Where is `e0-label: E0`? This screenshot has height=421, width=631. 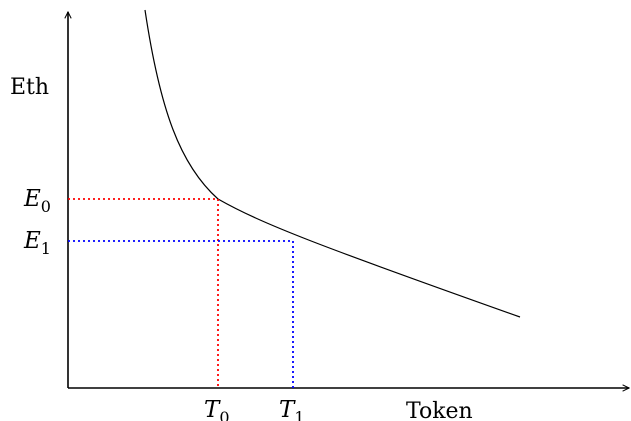
e0-label: E0 is located at coordinates (37, 201).